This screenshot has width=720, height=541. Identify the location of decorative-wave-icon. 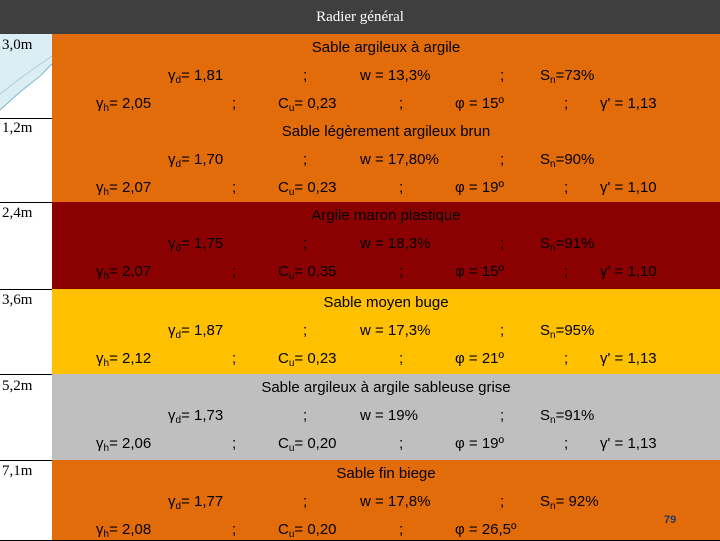
(26, 72).